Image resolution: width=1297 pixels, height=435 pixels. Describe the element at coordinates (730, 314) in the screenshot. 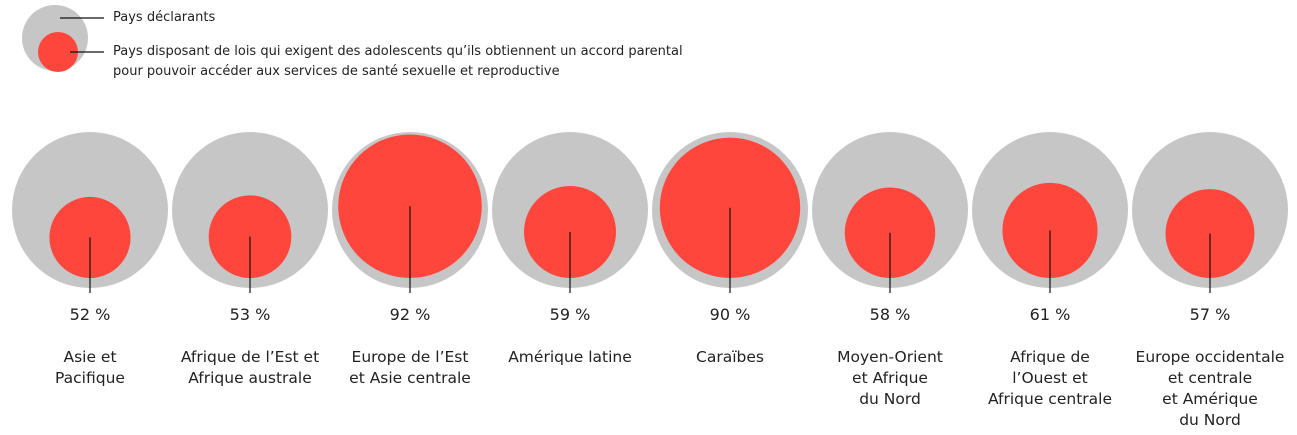

I see `value-label: 90 %` at that location.